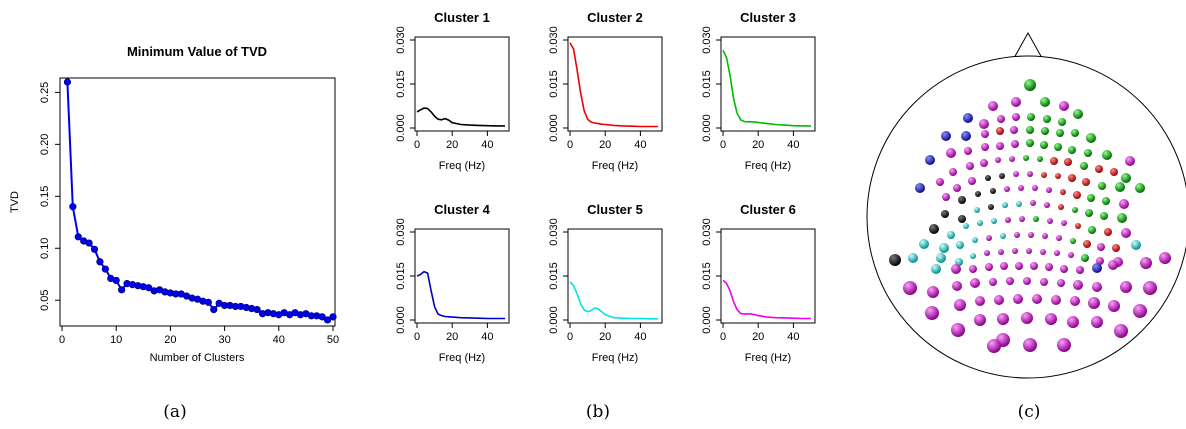 The height and width of the screenshot is (429, 1186). What do you see at coordinates (793, 145) in the screenshot?
I see `cluster-x-tick-label: 40` at bounding box center [793, 145].